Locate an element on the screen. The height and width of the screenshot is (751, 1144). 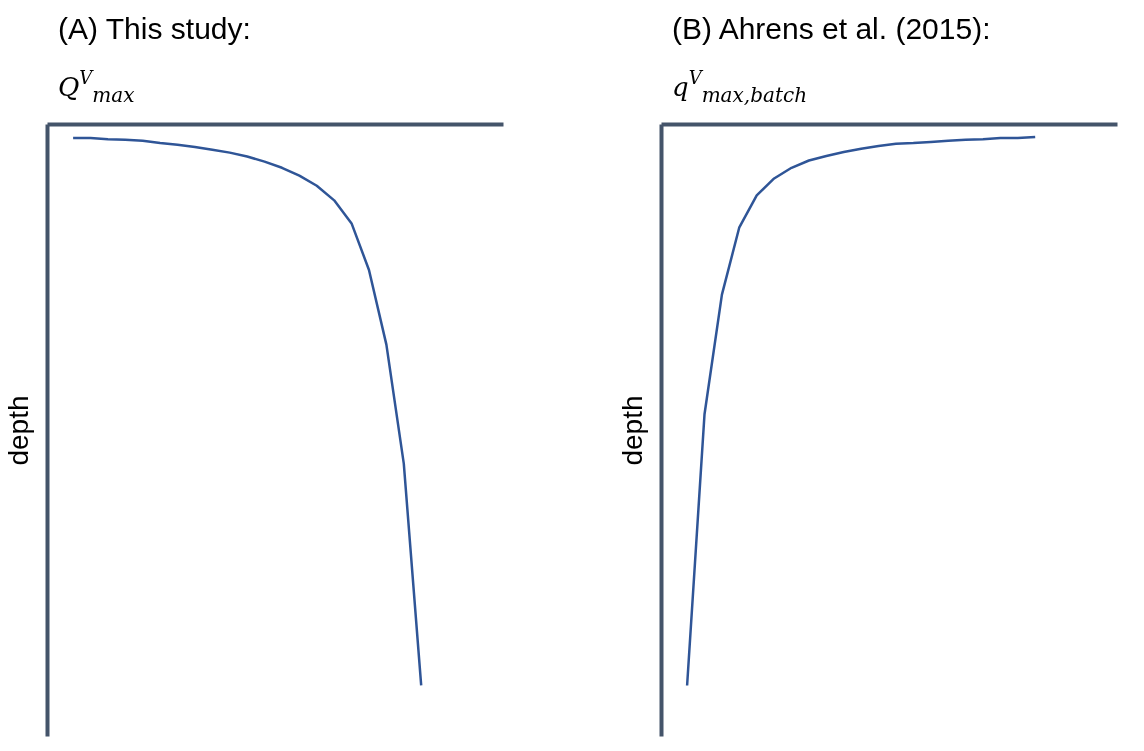
chart-title: (A) This study: is located at coordinates (154, 29).